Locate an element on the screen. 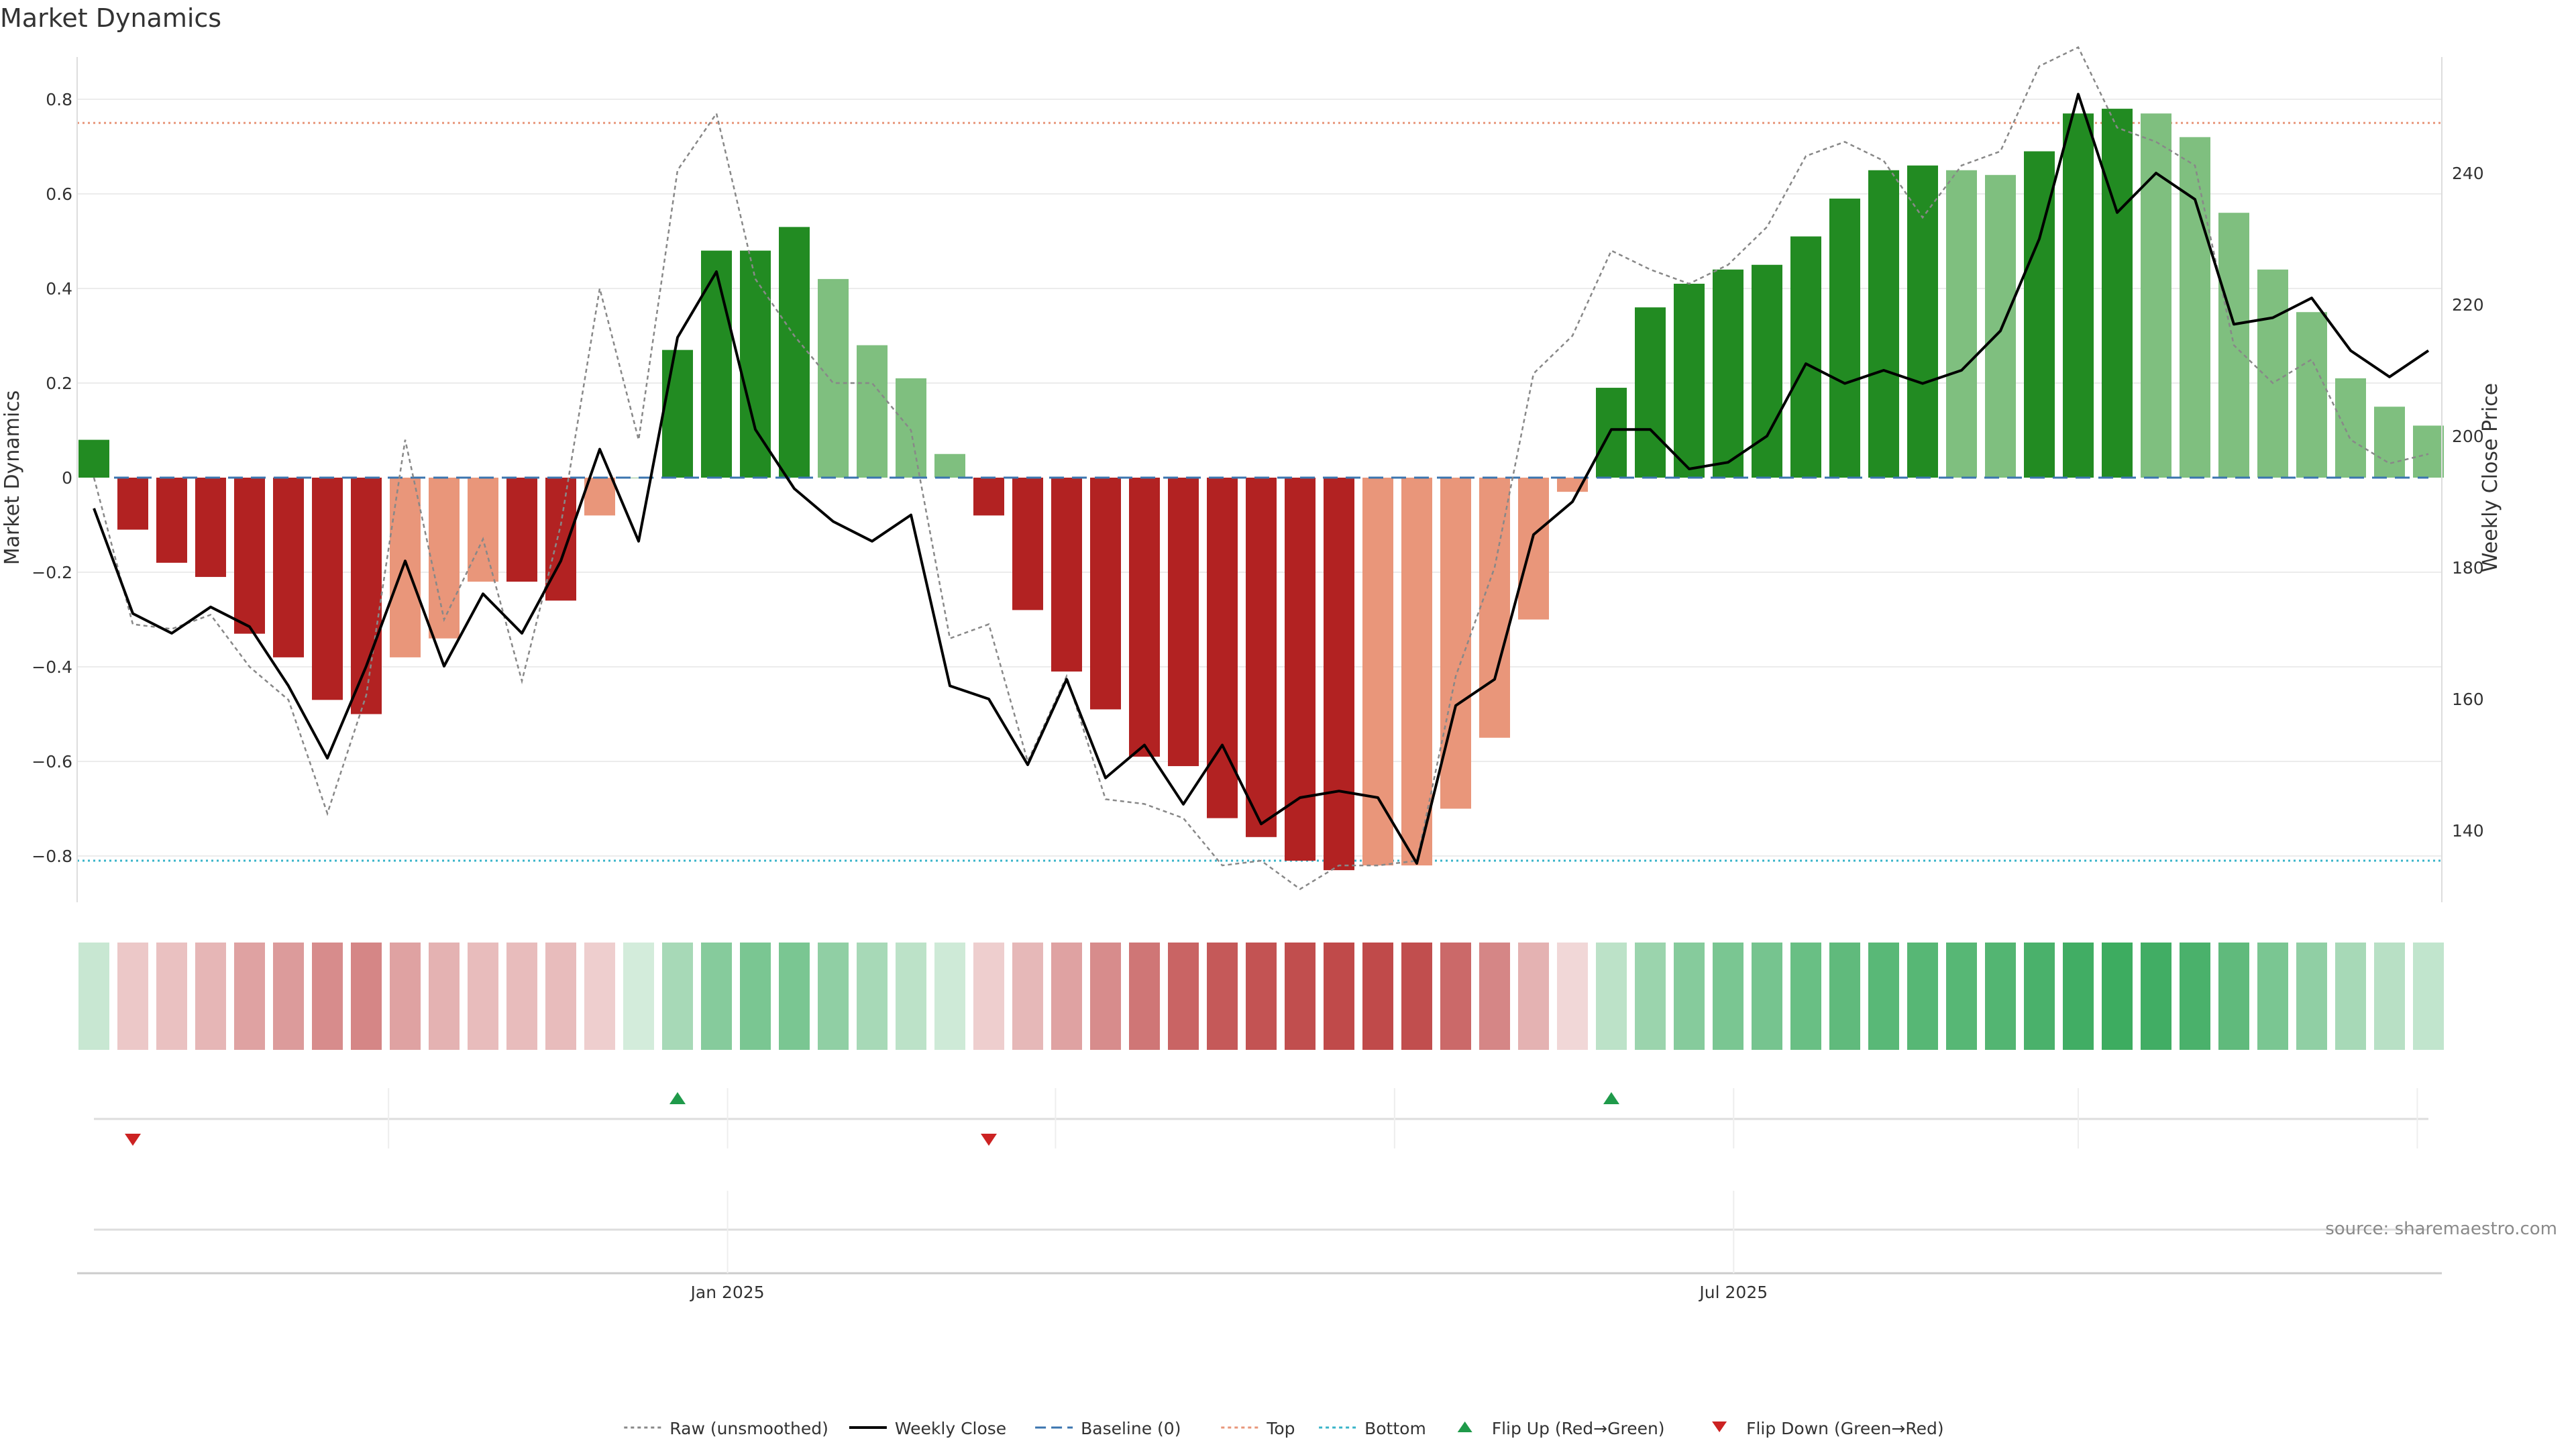 The height and width of the screenshot is (1449, 2576). legend-item: Flip Down (Green→Red) is located at coordinates (1828, 1428).